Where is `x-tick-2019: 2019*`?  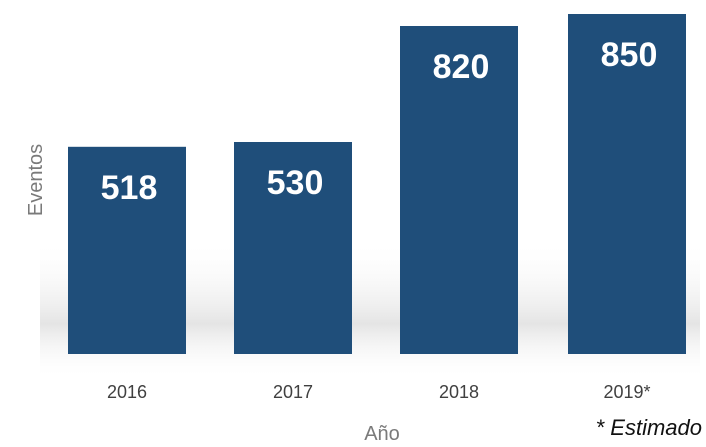
x-tick-2019: 2019* is located at coordinates (626, 392).